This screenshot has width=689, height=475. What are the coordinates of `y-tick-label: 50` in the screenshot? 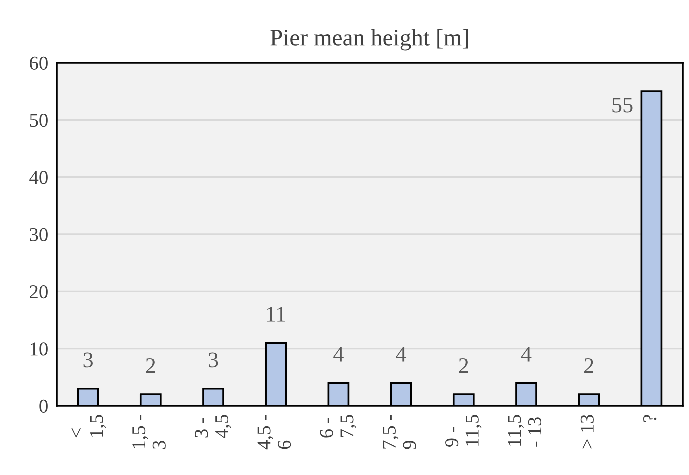 It's located at (39, 121).